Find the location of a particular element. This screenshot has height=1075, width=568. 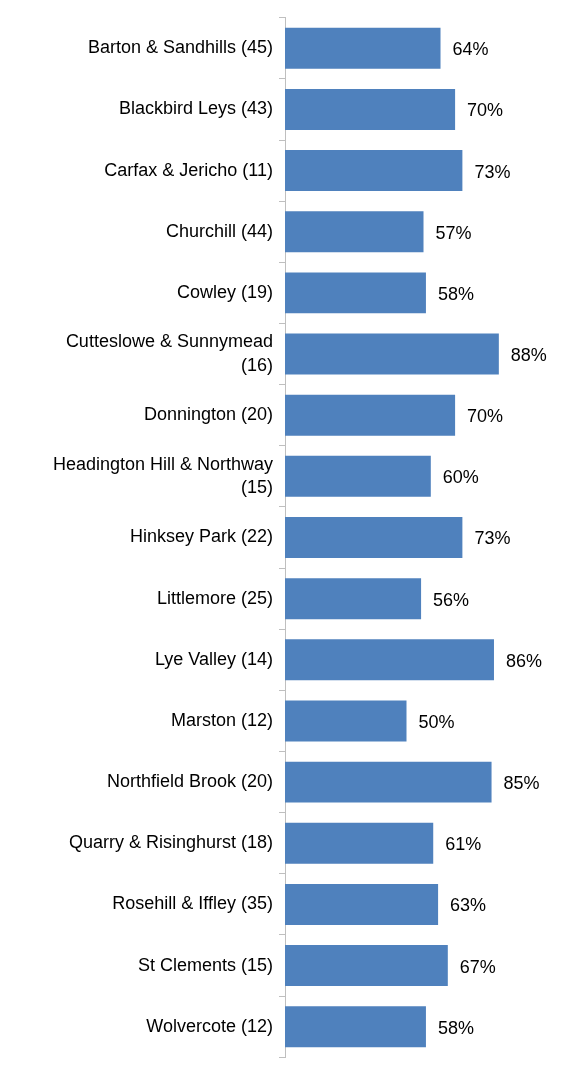

data-label: 85% is located at coordinates (521, 783).